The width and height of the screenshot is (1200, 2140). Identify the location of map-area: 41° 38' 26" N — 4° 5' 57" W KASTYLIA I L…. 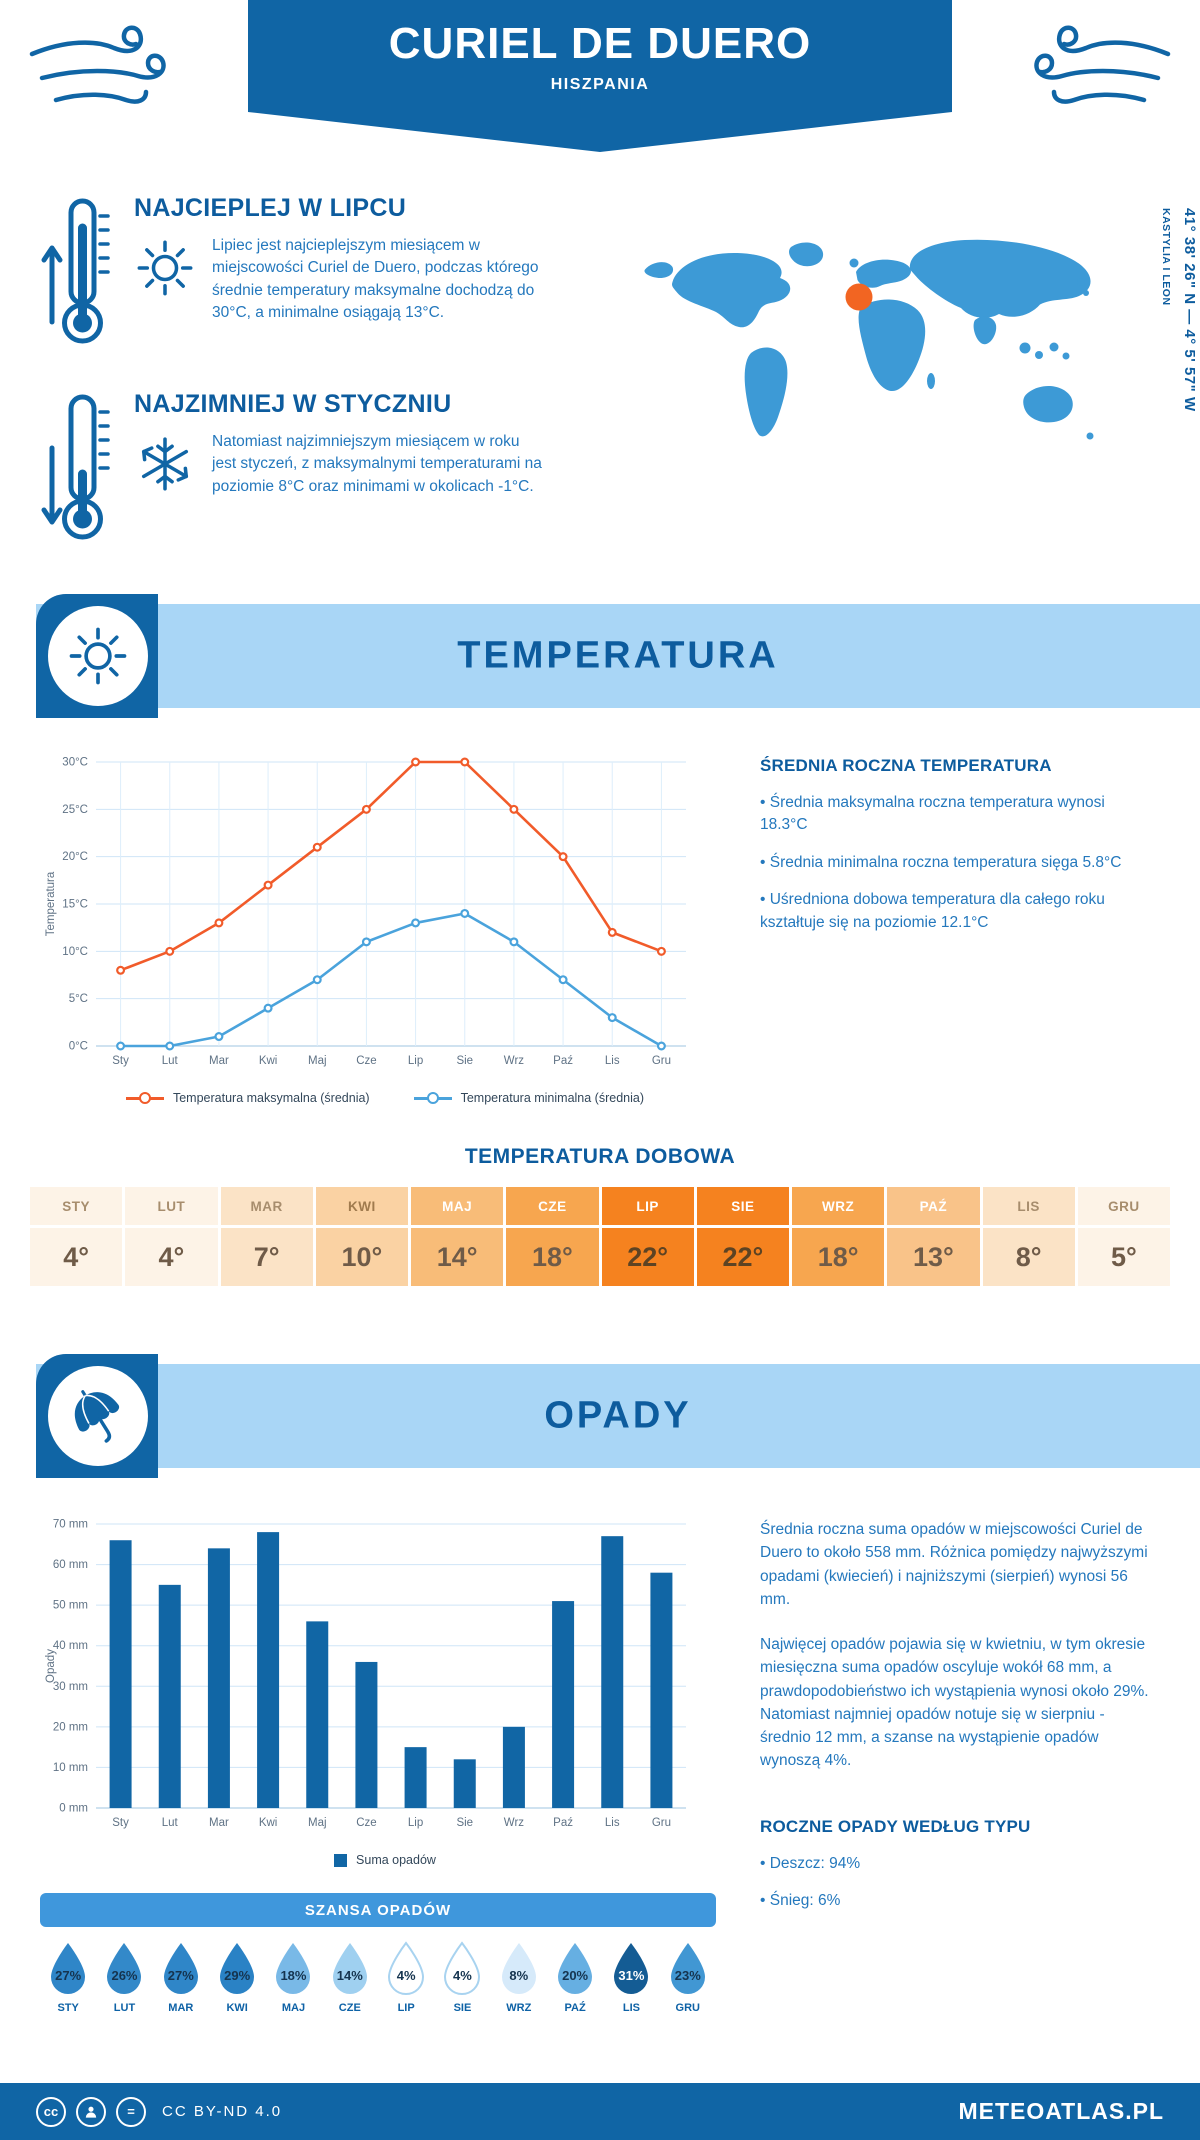
(910, 392).